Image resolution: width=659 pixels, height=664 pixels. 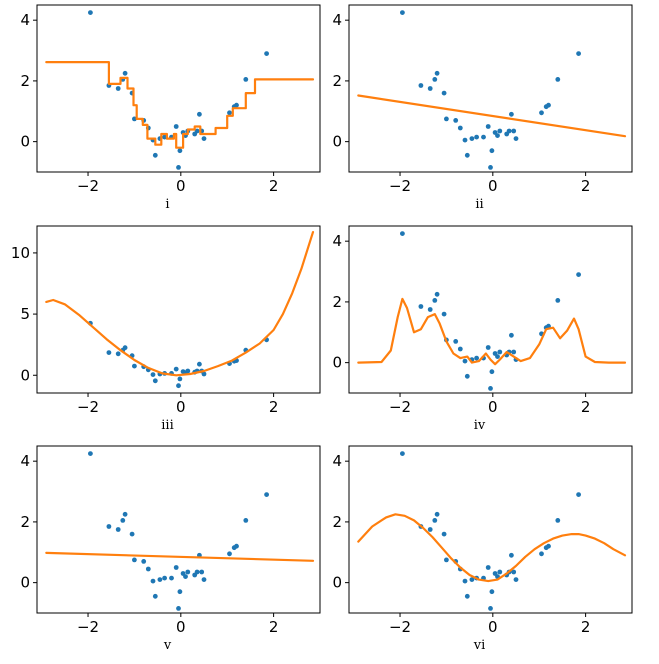 I want to click on subplot-caption: iv, so click(x=480, y=425).